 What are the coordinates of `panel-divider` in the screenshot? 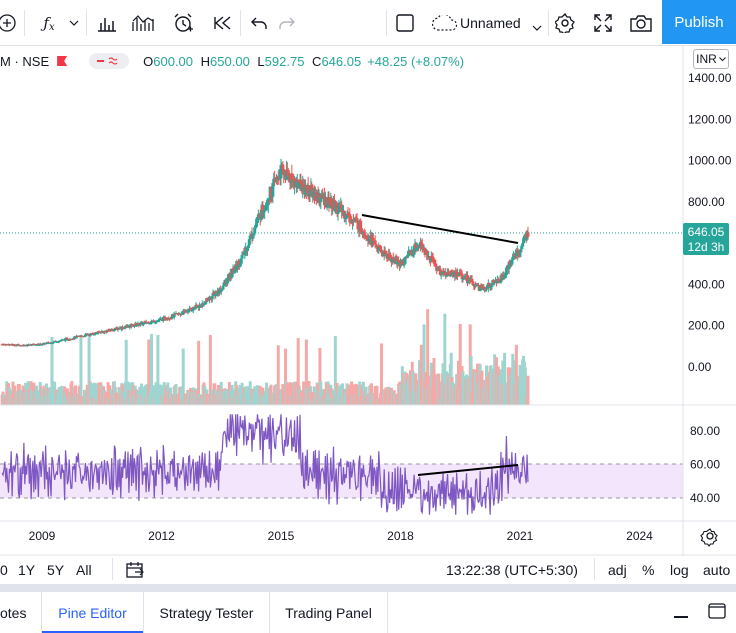 It's located at (368, 588).